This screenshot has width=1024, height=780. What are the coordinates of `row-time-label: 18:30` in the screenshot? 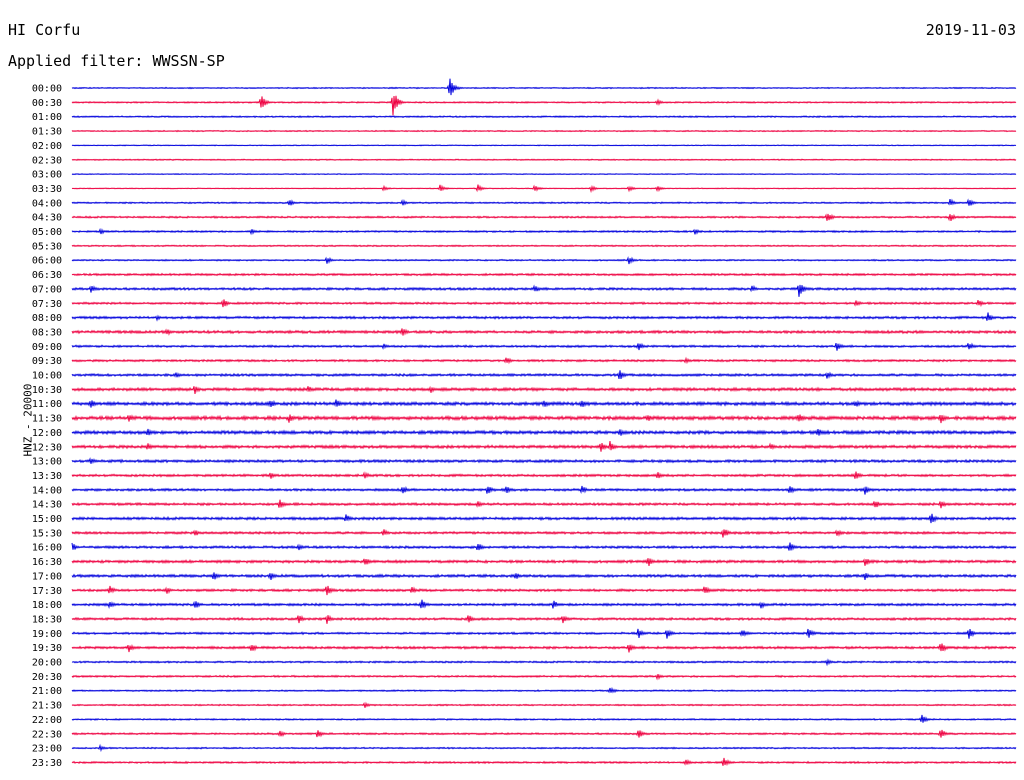 It's located at (47, 619).